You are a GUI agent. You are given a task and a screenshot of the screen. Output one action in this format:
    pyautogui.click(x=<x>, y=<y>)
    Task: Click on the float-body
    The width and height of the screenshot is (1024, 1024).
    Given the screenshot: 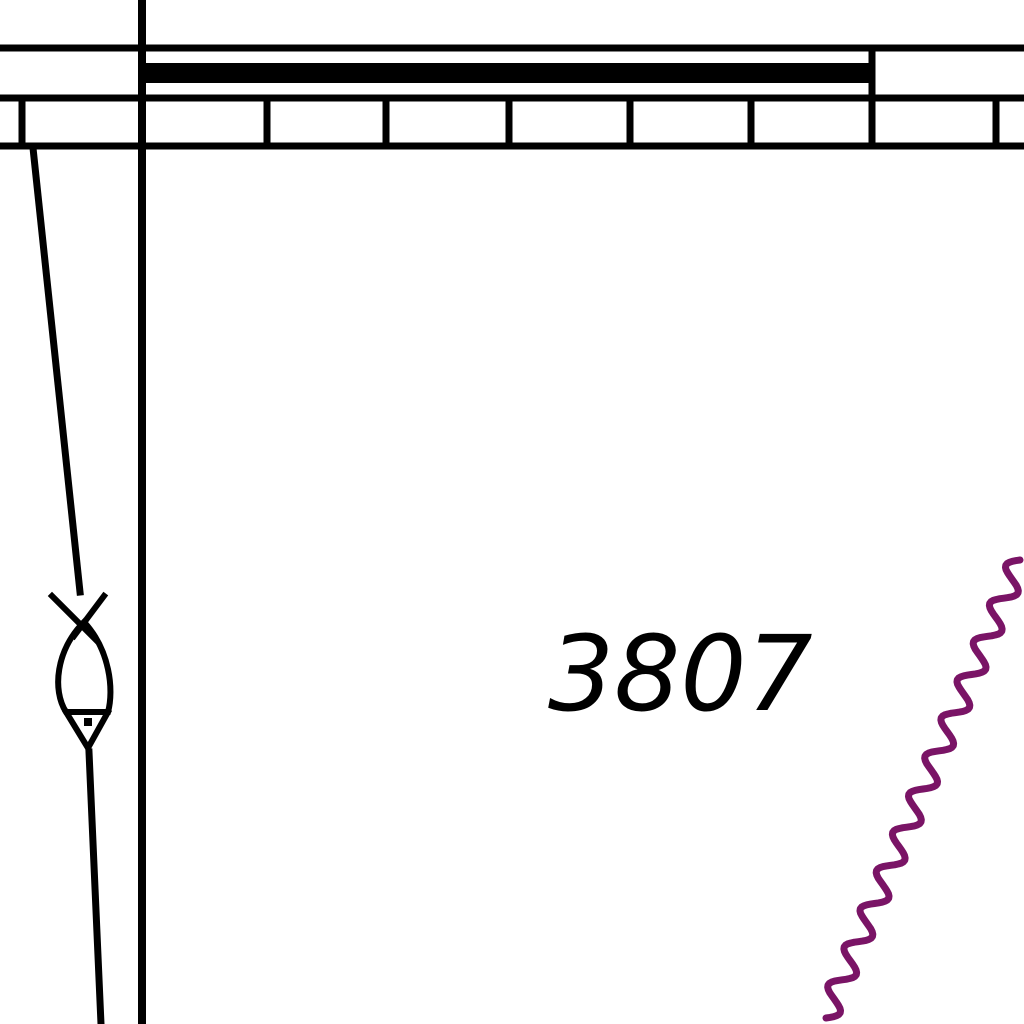 What is the action you would take?
    pyautogui.click(x=84, y=666)
    